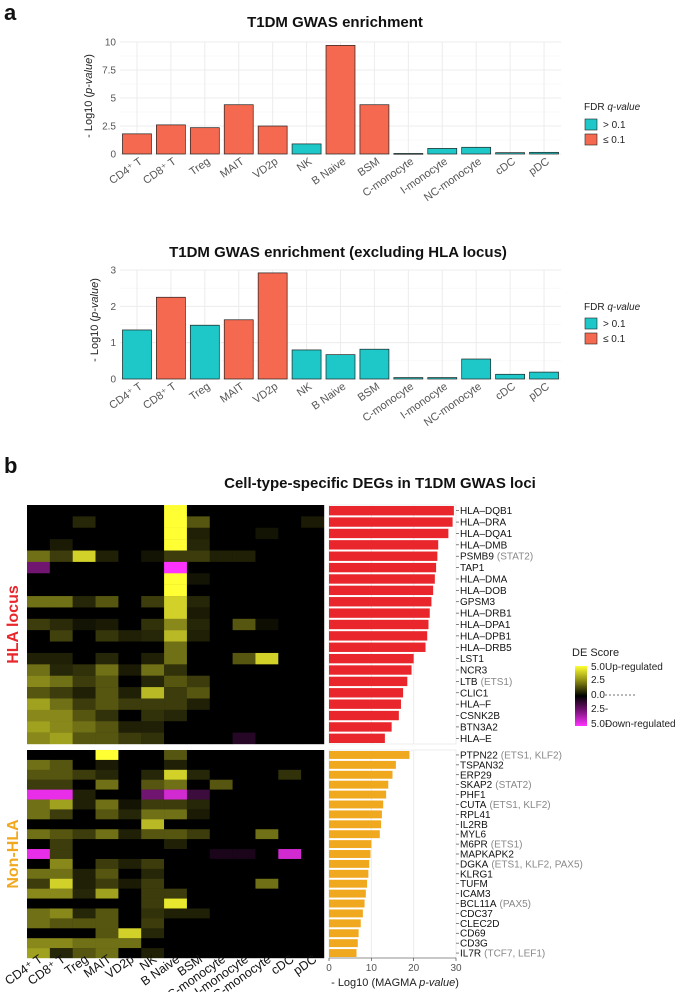 The image size is (692, 992). Describe the element at coordinates (349, 863) in the screenshot. I see `magma-bar-dgka` at that location.